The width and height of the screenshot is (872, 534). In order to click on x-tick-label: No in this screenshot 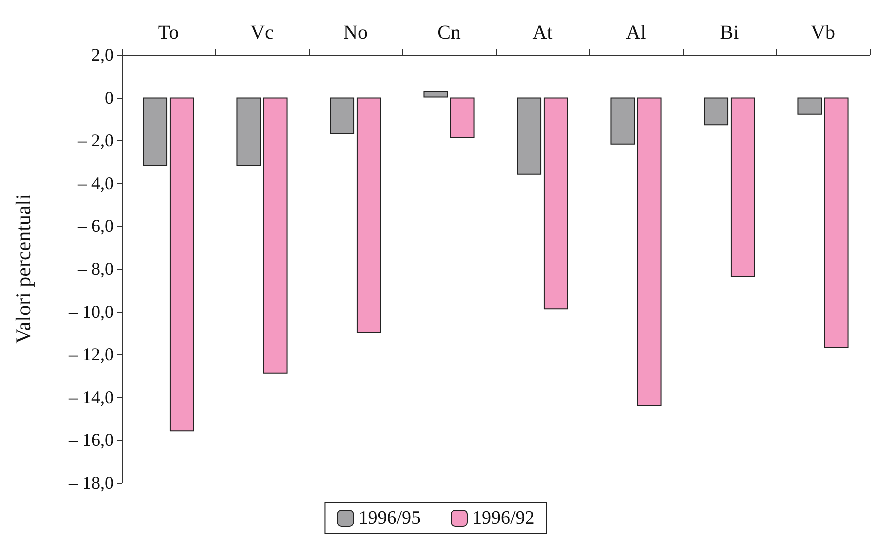, I will do `click(356, 33)`.